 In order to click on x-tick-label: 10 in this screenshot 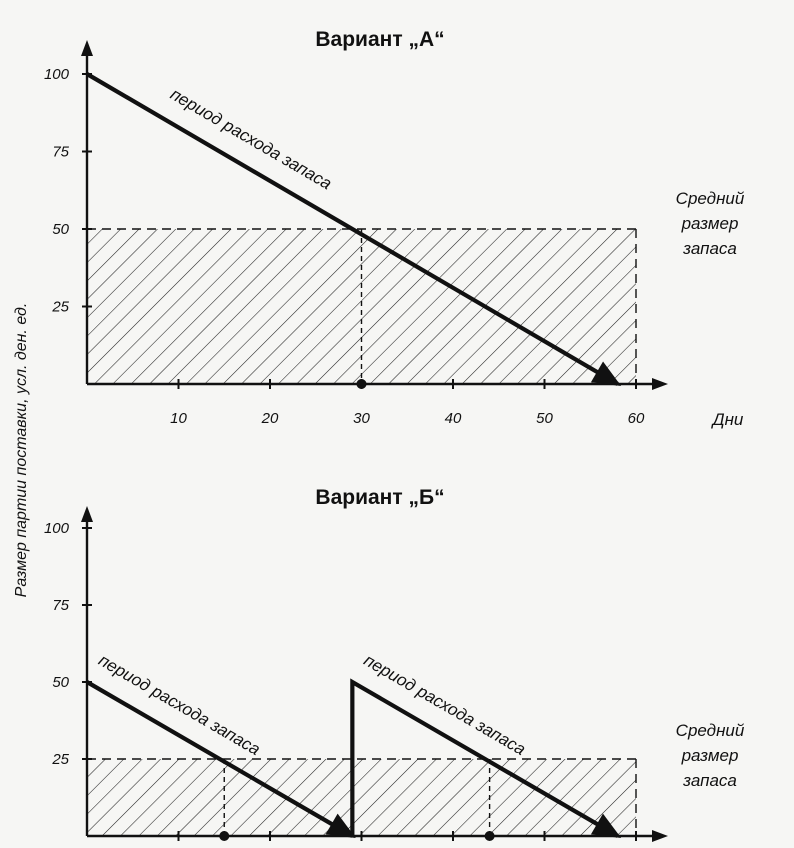, I will do `click(178, 418)`.